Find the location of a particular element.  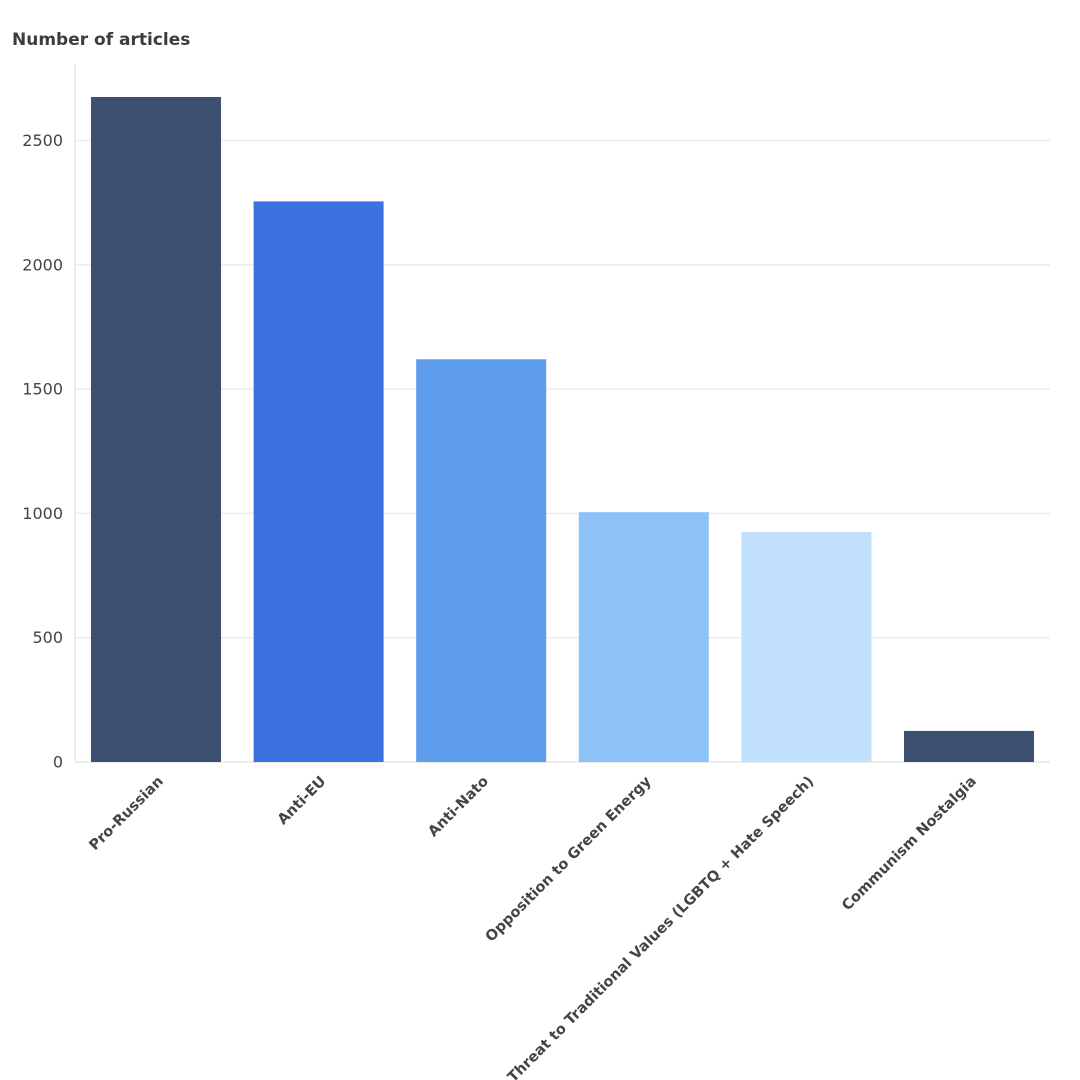

y-tick-label: 0 is located at coordinates (58, 762).